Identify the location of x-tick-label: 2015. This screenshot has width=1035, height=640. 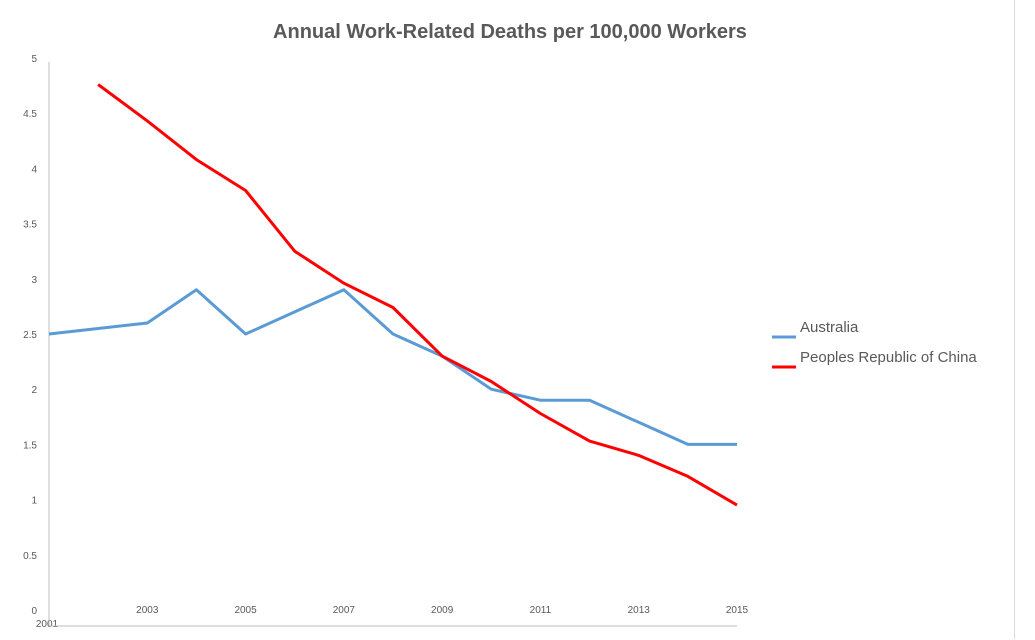
(737, 610).